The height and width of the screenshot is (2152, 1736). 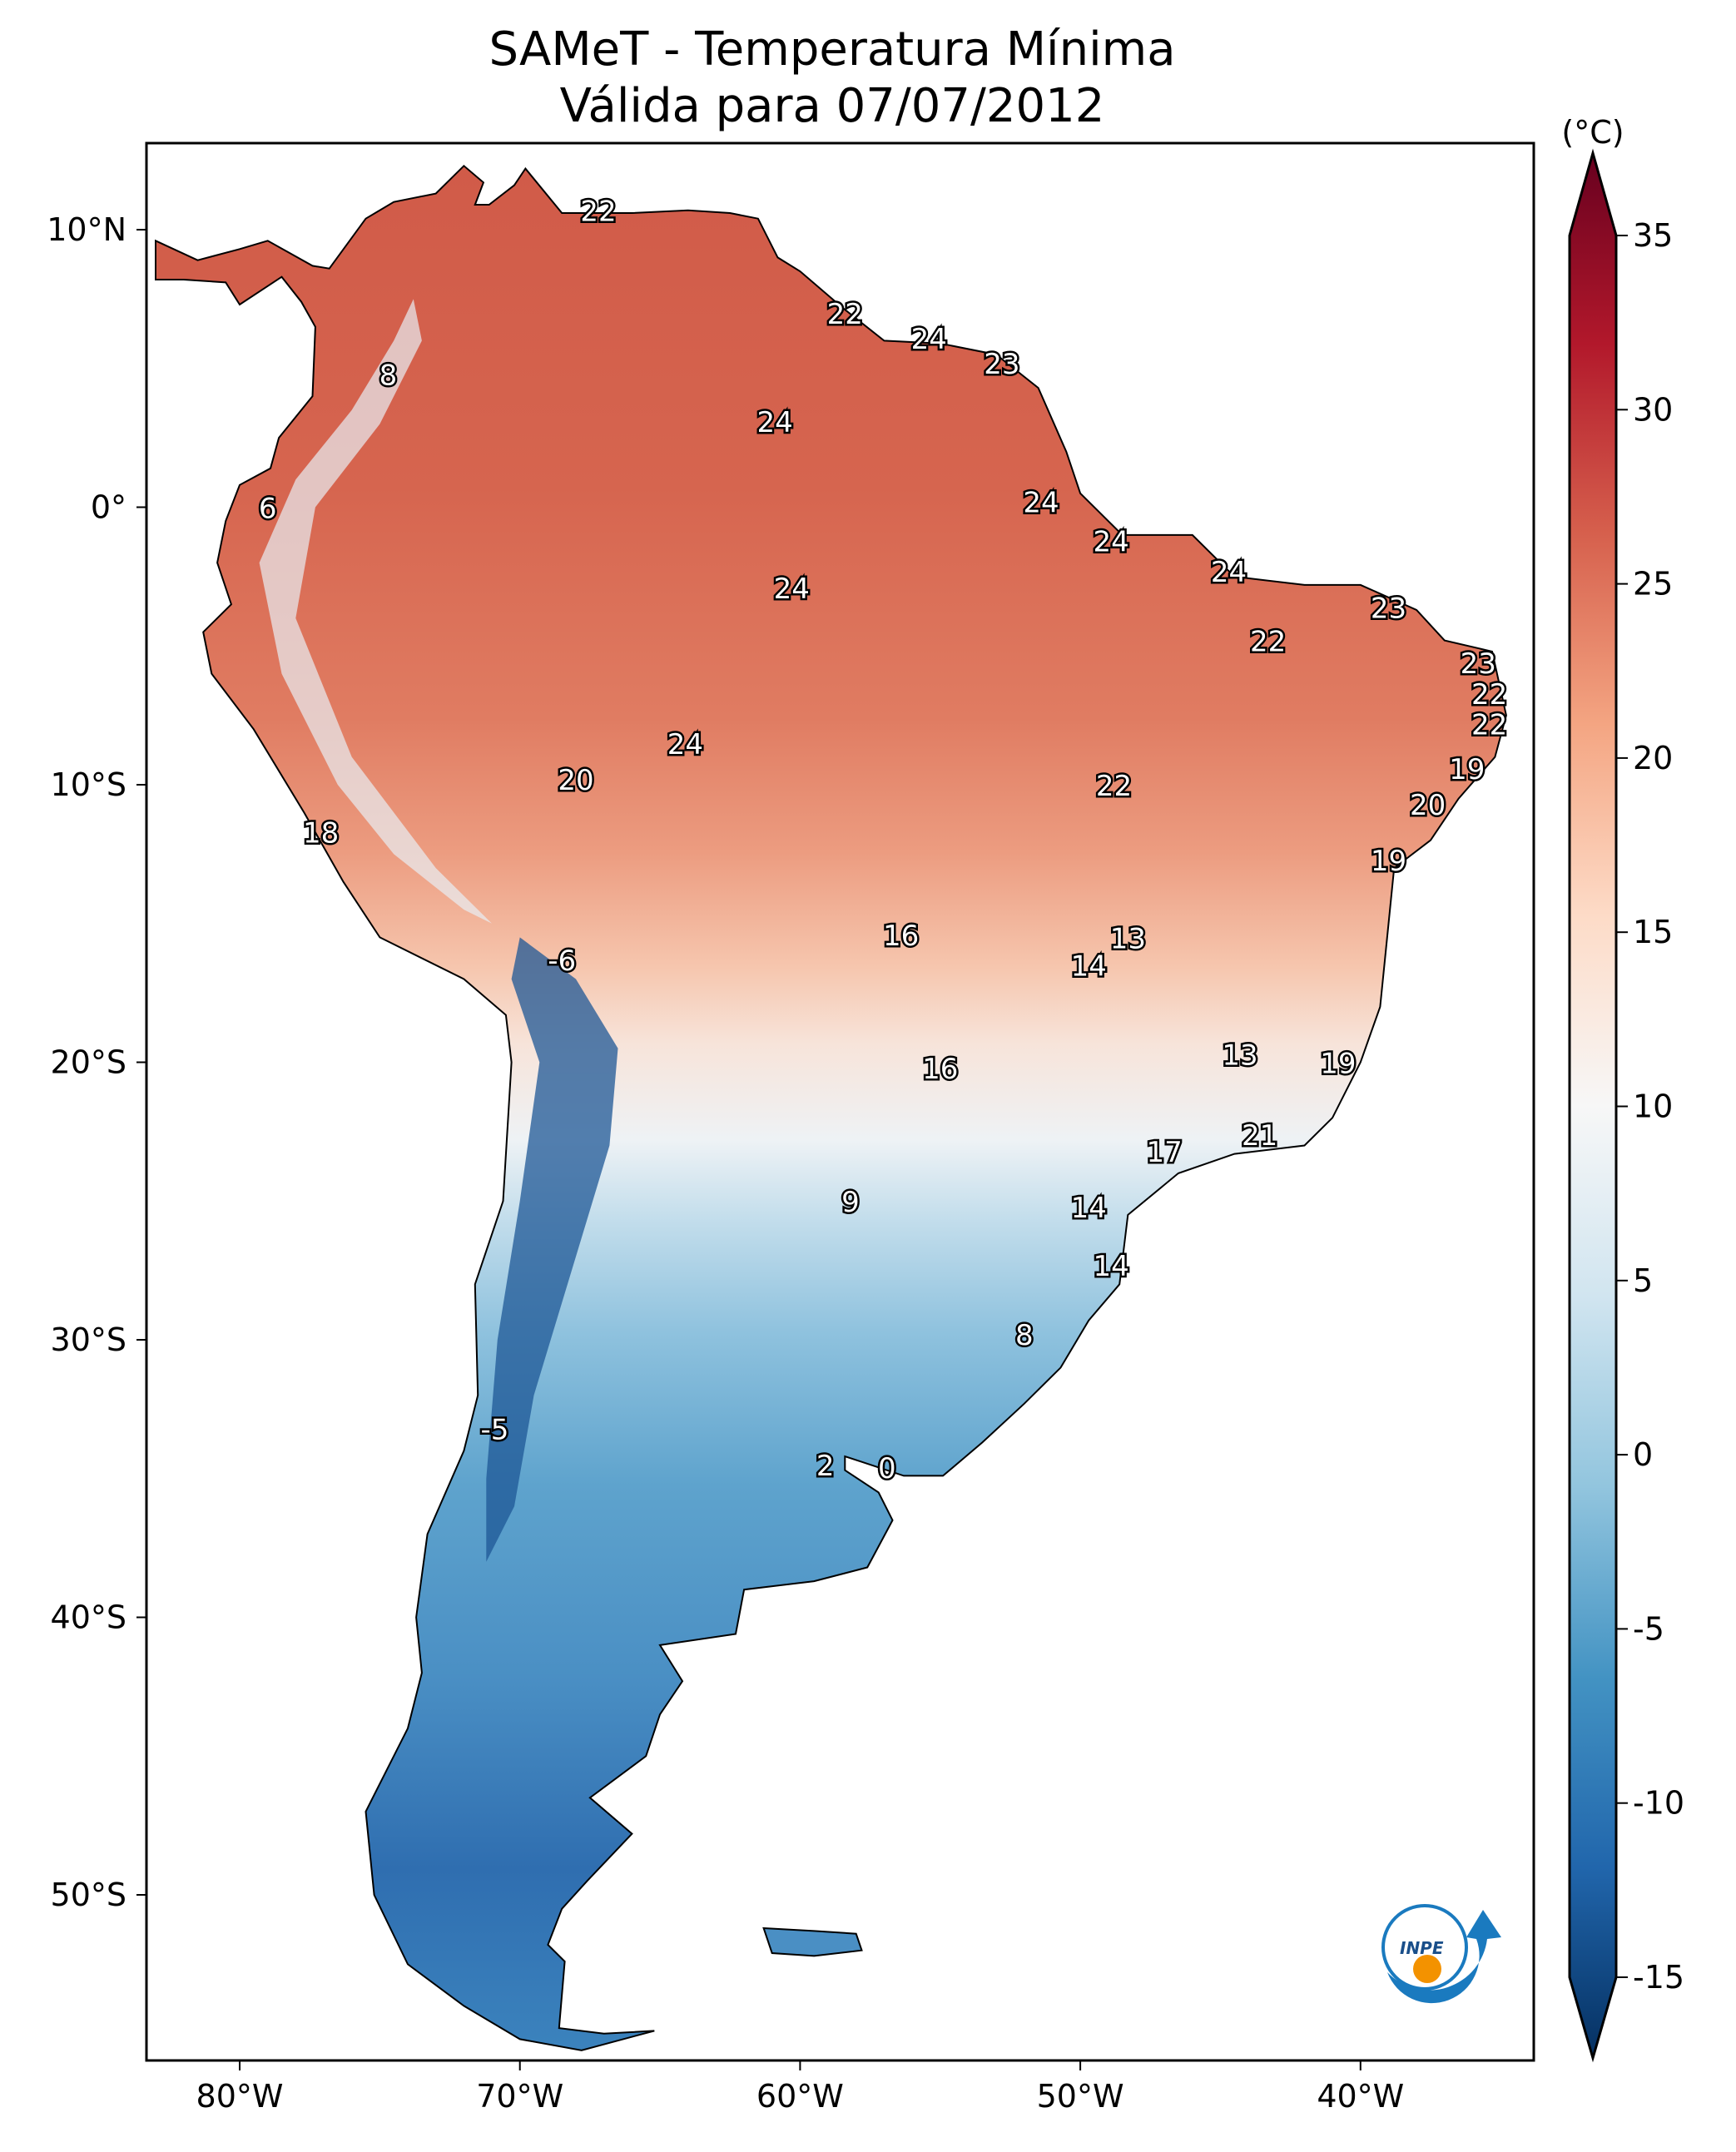 I want to click on colorbar-tick-label: 15, so click(x=1653, y=932).